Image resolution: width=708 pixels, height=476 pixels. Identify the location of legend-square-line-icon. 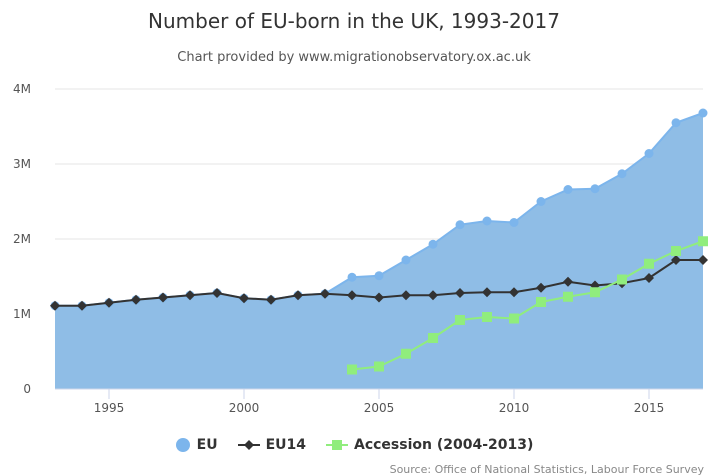
(336, 445).